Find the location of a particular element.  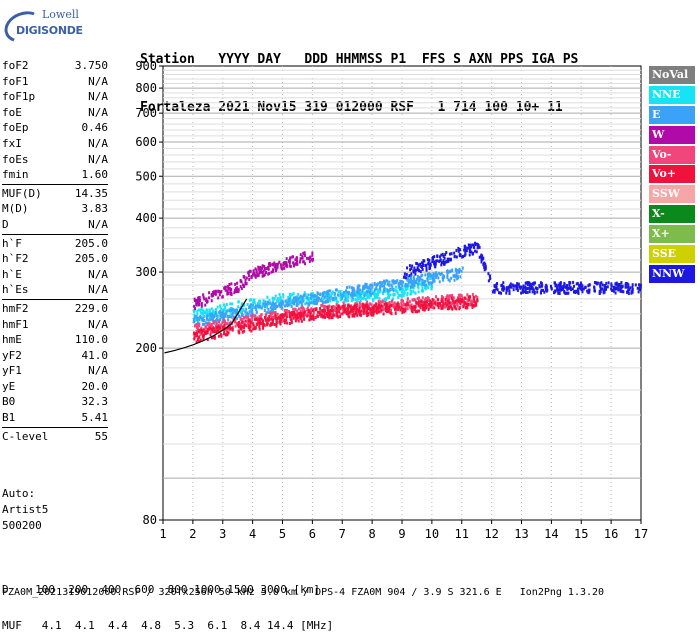

x-tick-label: 4 is located at coordinates (252, 534).